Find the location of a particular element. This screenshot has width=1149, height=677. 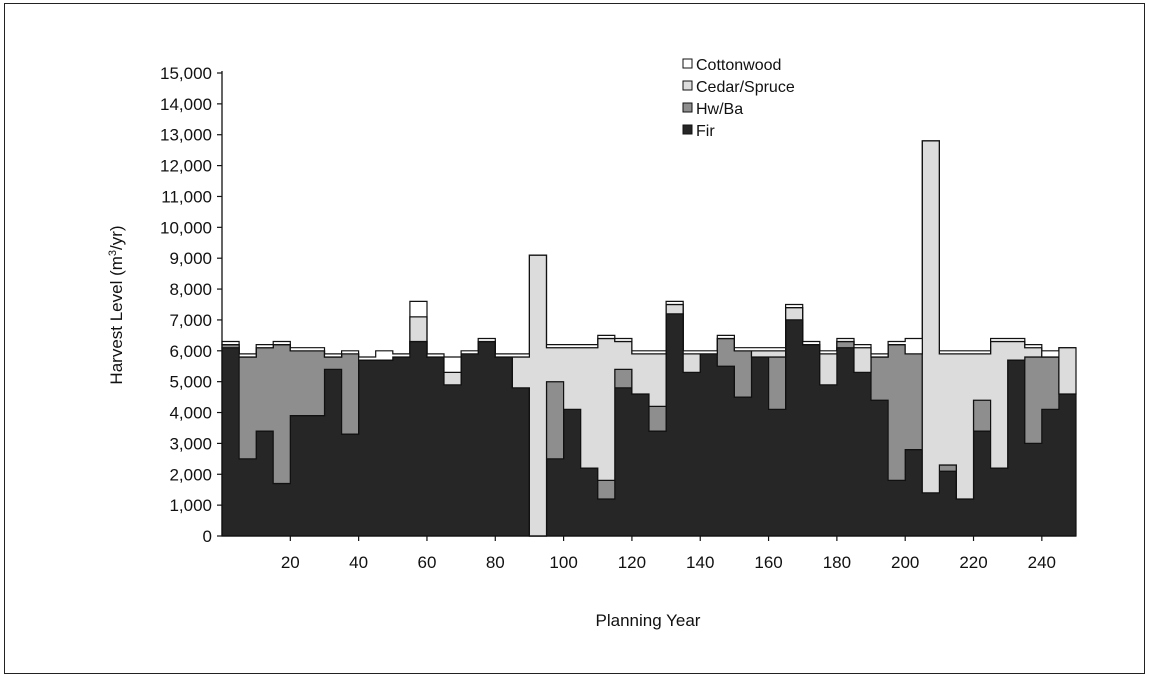

y-tick-label: 9,000 is located at coordinates (190, 258).